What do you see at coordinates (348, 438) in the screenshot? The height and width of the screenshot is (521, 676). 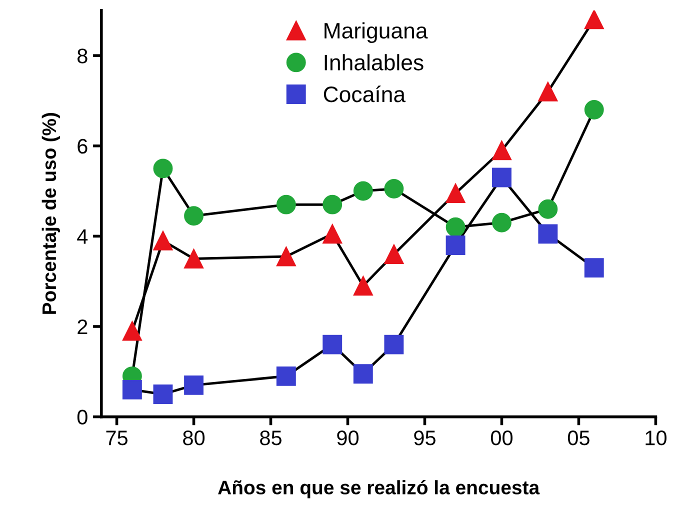 I see `x-tick-label: 90` at bounding box center [348, 438].